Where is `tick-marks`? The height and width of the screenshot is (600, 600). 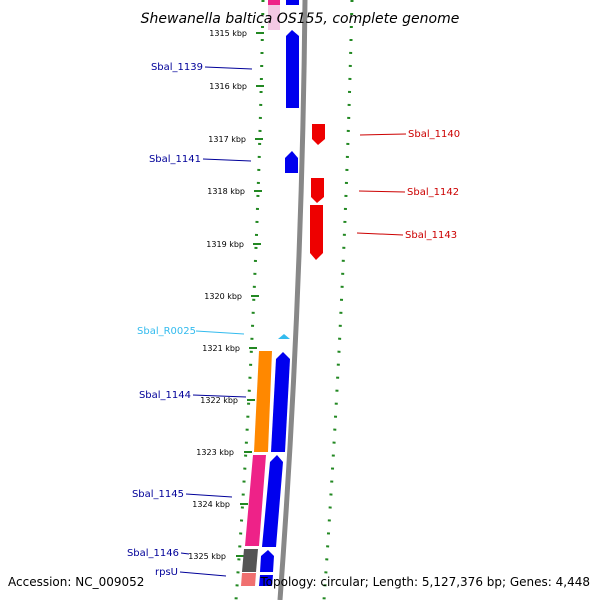 tick-marks is located at coordinates (250, 294).